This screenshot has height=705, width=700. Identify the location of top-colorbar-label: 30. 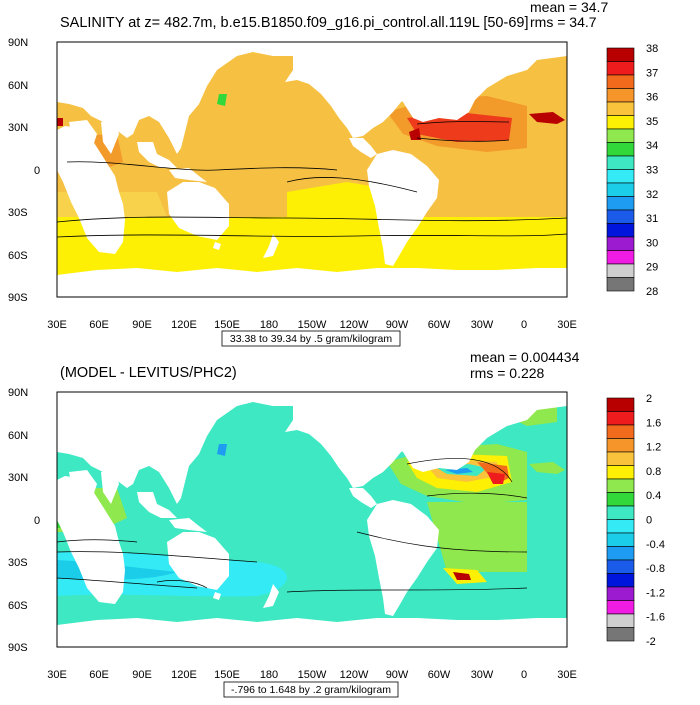
(652, 243).